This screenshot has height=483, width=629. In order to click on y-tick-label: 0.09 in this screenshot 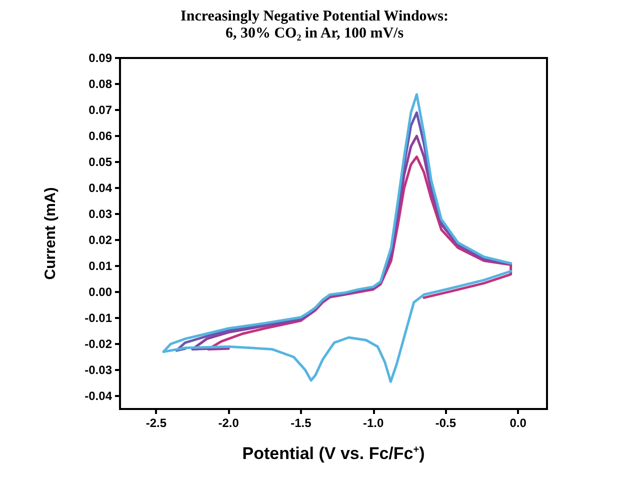, I will do `click(100, 58)`.